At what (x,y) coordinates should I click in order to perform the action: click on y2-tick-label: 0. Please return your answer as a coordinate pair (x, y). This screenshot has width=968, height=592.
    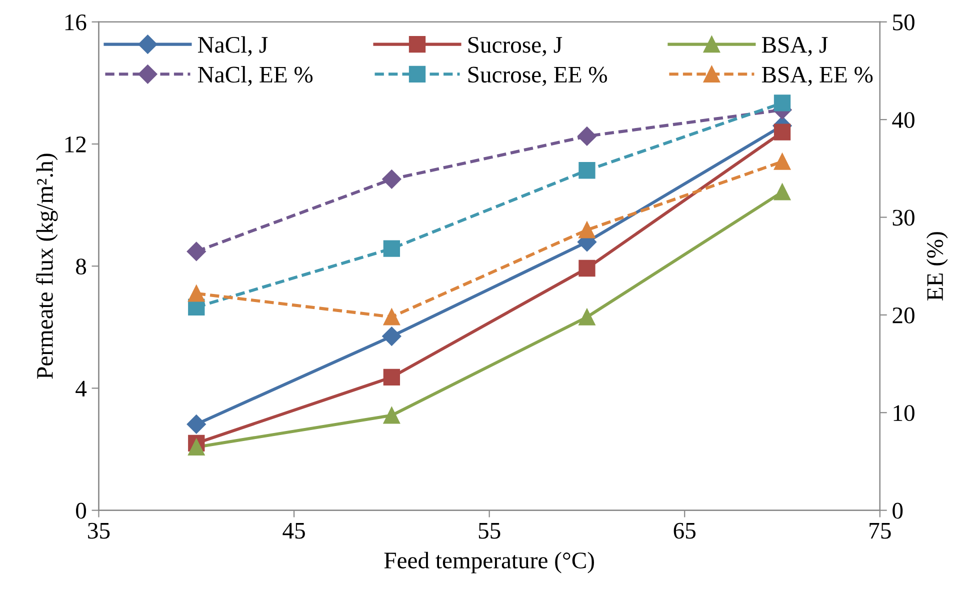
    Looking at the image, I should click on (897, 510).